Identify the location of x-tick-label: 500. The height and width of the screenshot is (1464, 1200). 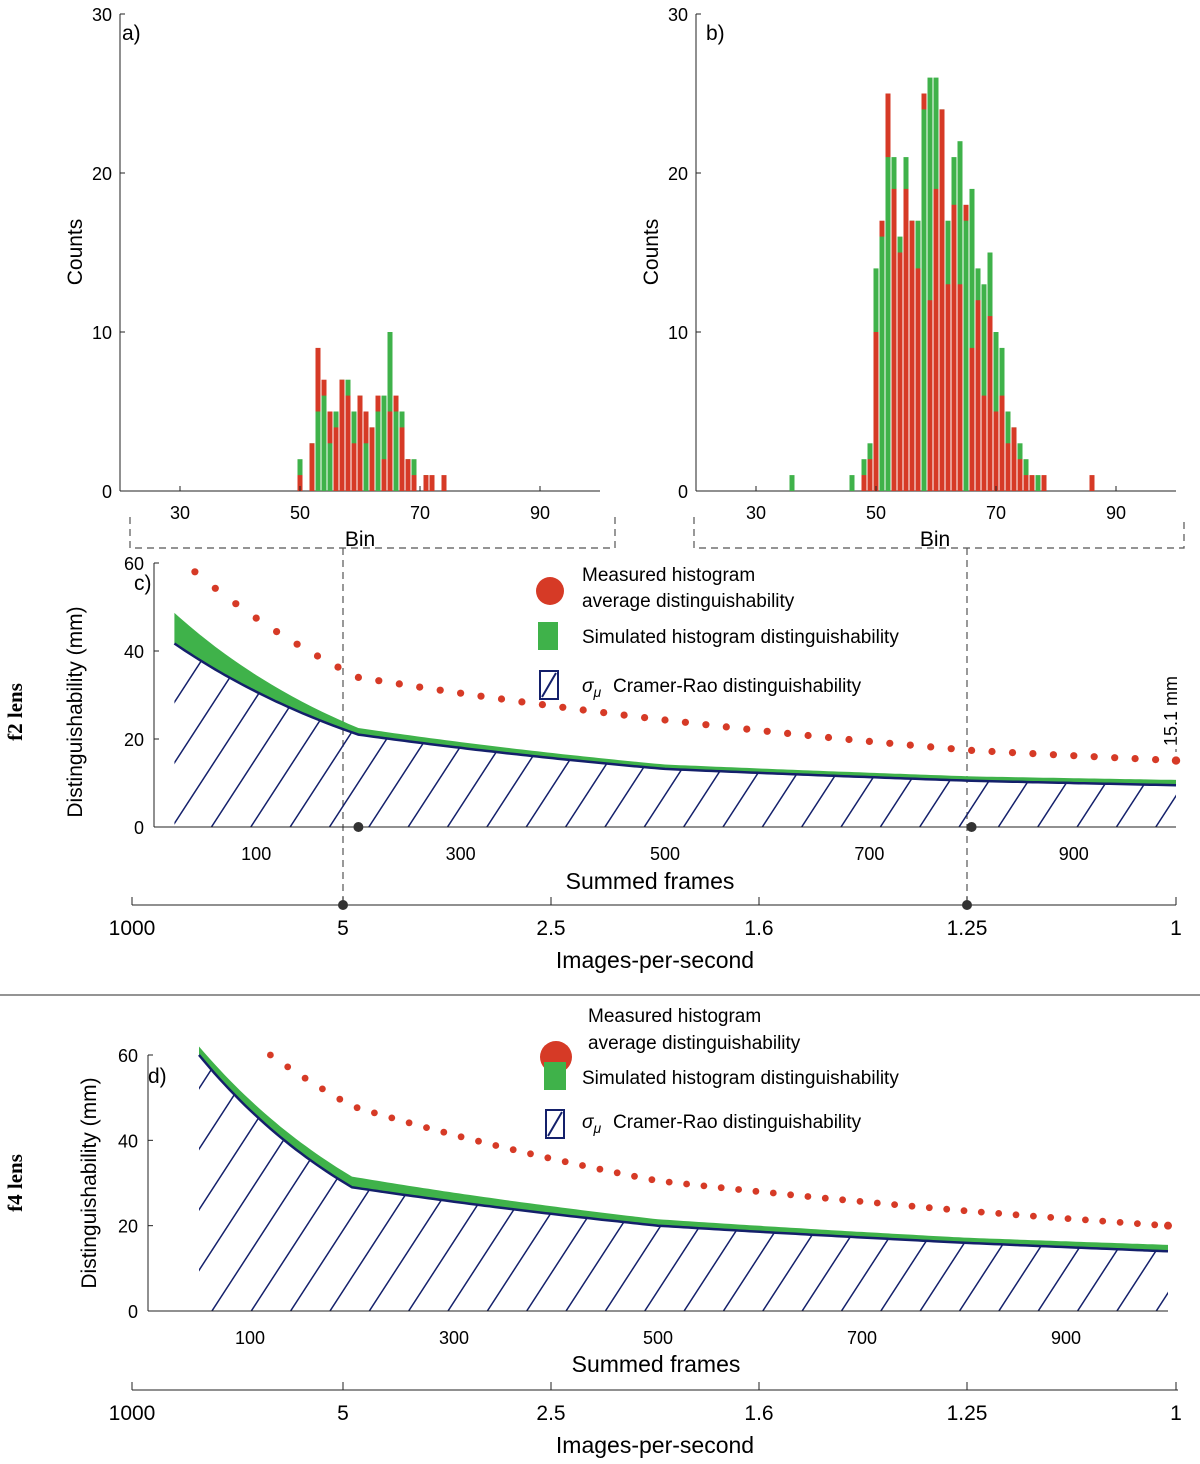
(665, 854).